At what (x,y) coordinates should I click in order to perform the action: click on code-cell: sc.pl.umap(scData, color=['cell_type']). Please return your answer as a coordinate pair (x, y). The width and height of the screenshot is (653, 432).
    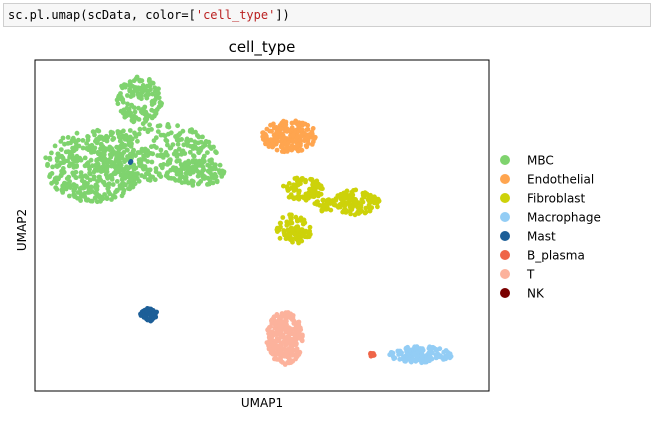
    Looking at the image, I should click on (327, 15).